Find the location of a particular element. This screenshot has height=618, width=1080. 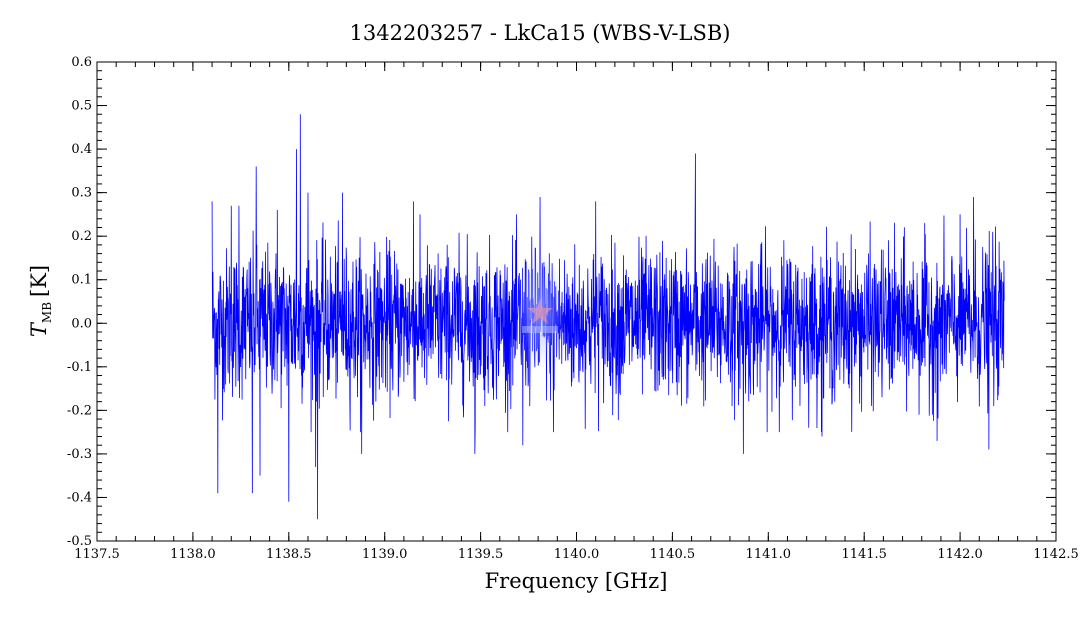

y-tick-label: 0.6 is located at coordinates (81, 62).